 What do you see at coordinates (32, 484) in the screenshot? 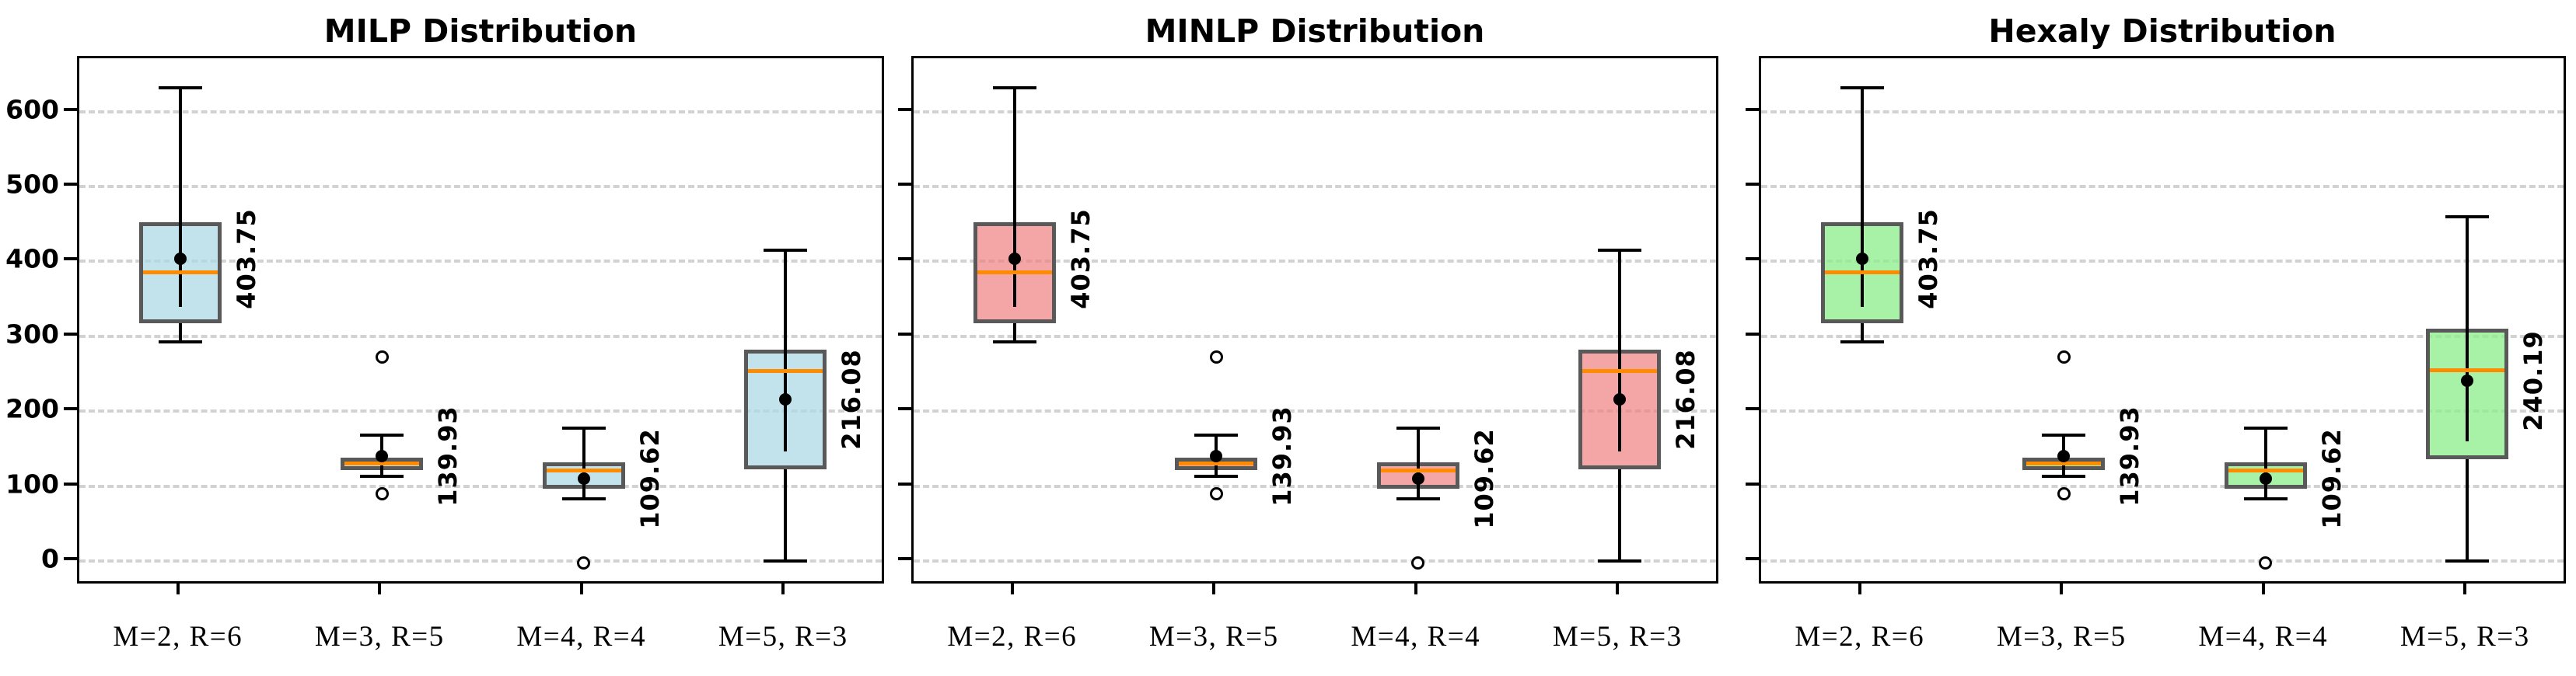
I see `y-tick-label: 100` at bounding box center [32, 484].